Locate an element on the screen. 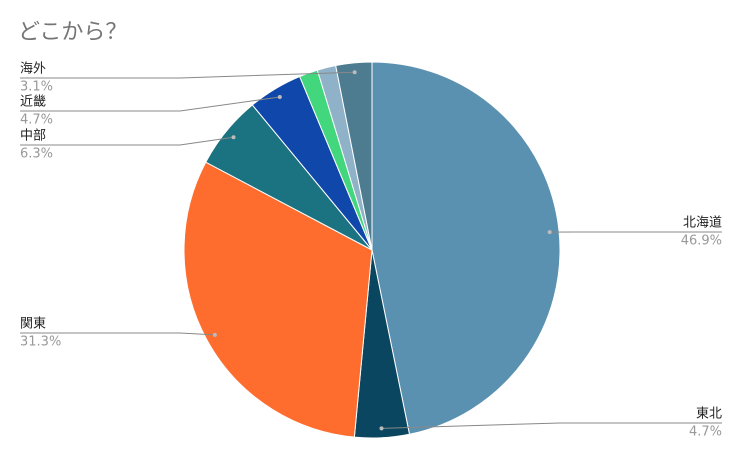  slice-label: 海外 is located at coordinates (33, 69).